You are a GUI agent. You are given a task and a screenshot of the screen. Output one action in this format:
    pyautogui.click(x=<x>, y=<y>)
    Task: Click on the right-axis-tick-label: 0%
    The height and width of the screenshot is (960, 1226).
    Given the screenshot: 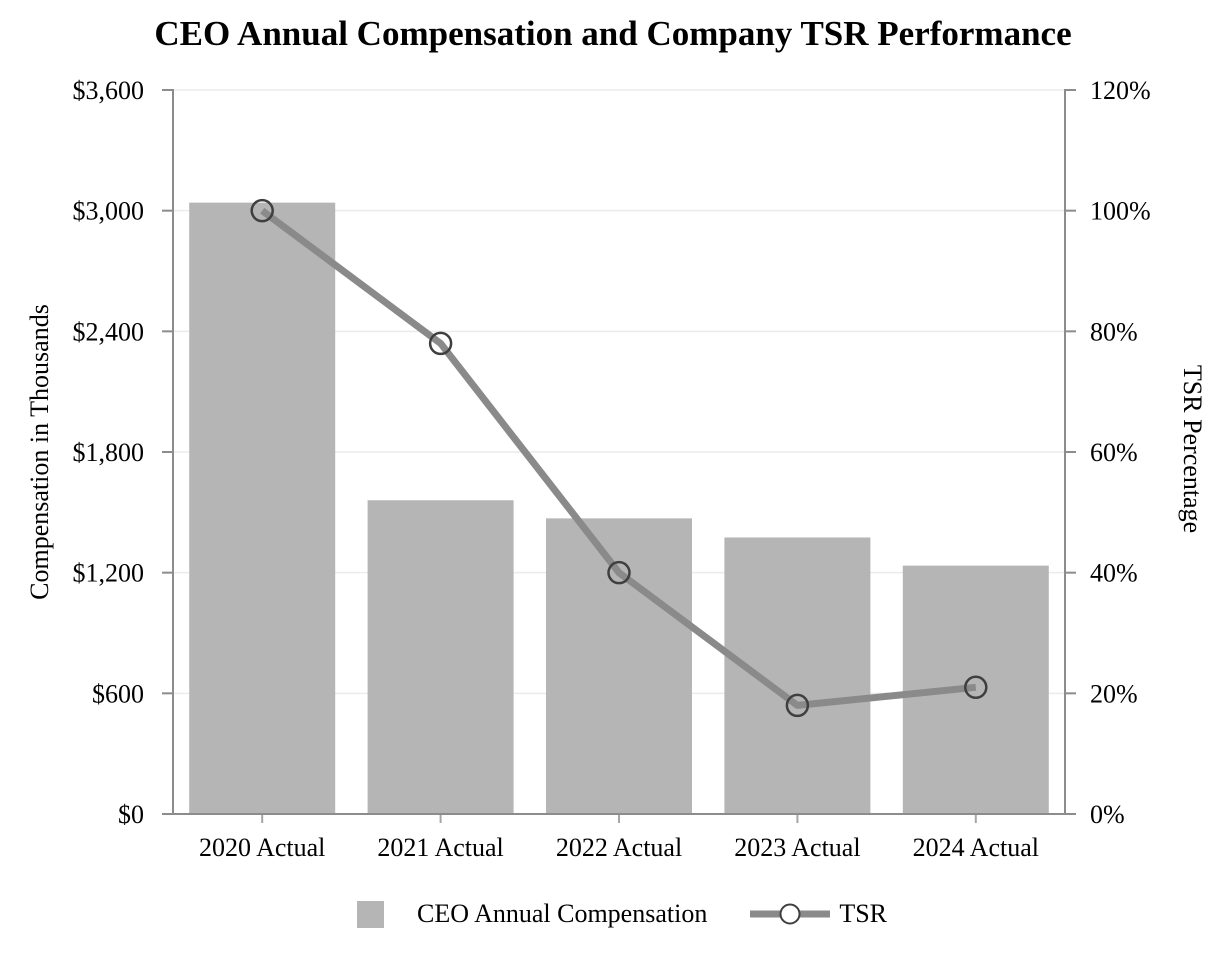 What is the action you would take?
    pyautogui.click(x=1107, y=814)
    